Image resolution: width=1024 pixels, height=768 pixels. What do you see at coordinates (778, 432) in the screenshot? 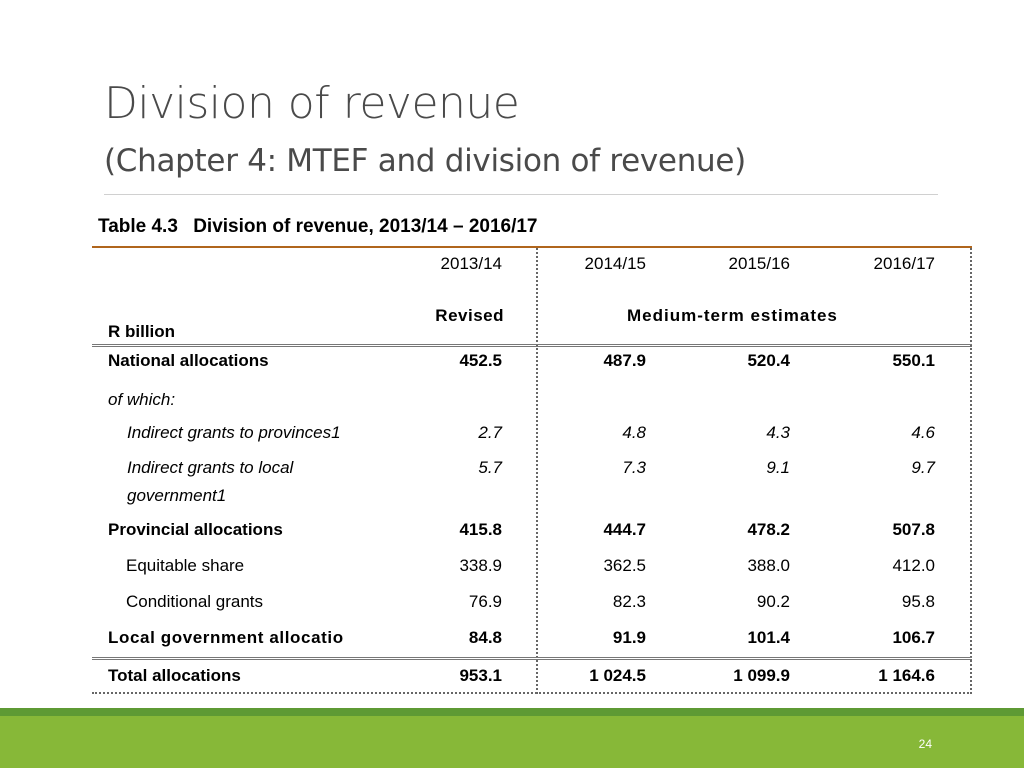
I see `cell-indirect-provinces-2015-16: 4.3` at bounding box center [778, 432].